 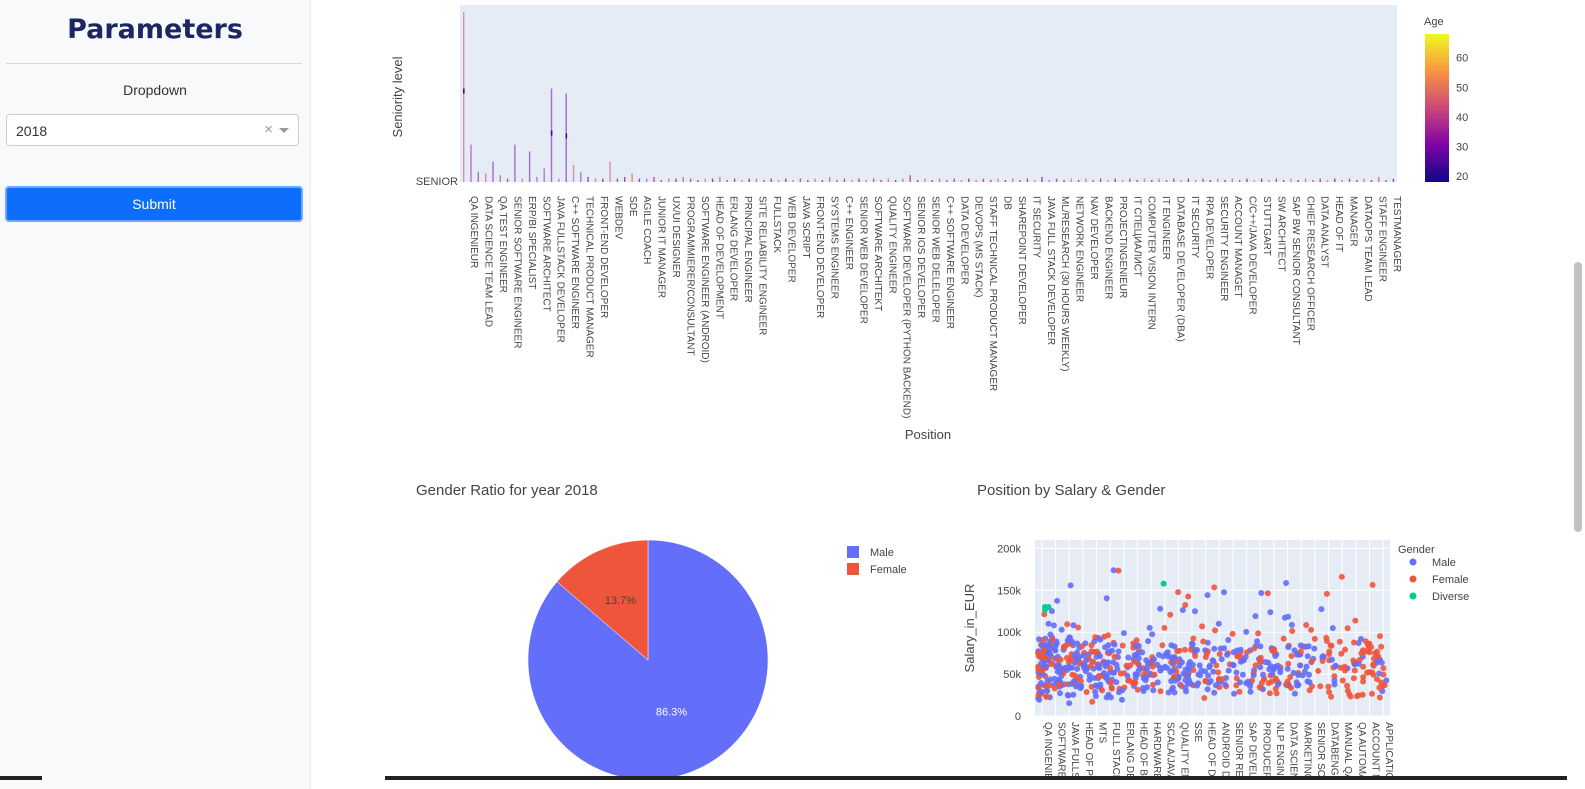 What do you see at coordinates (1266, 226) in the screenshot?
I see `x-tick-label: STUTTGART` at bounding box center [1266, 226].